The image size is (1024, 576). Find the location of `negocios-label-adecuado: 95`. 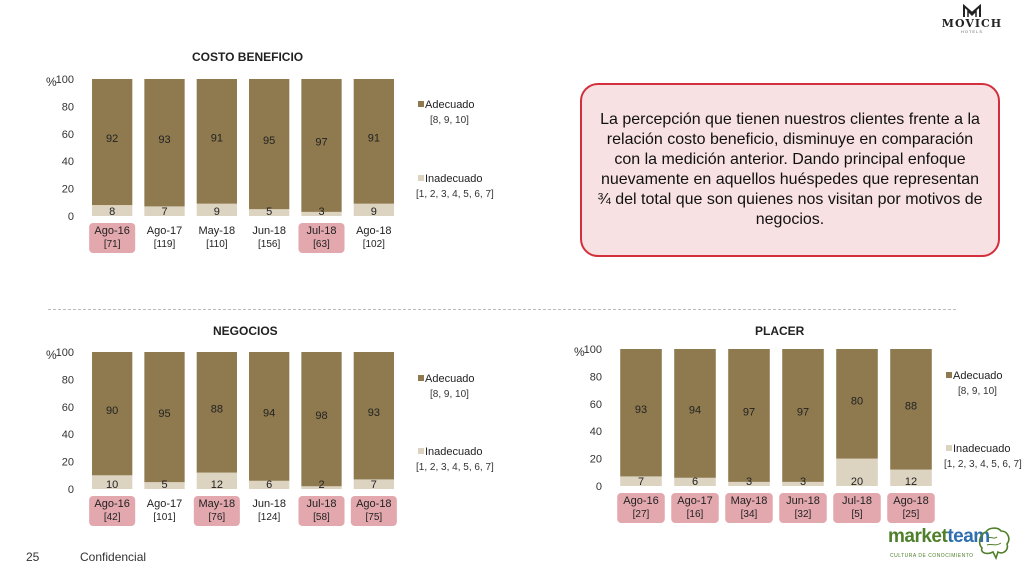

negocios-label-adecuado: 95 is located at coordinates (164, 414).